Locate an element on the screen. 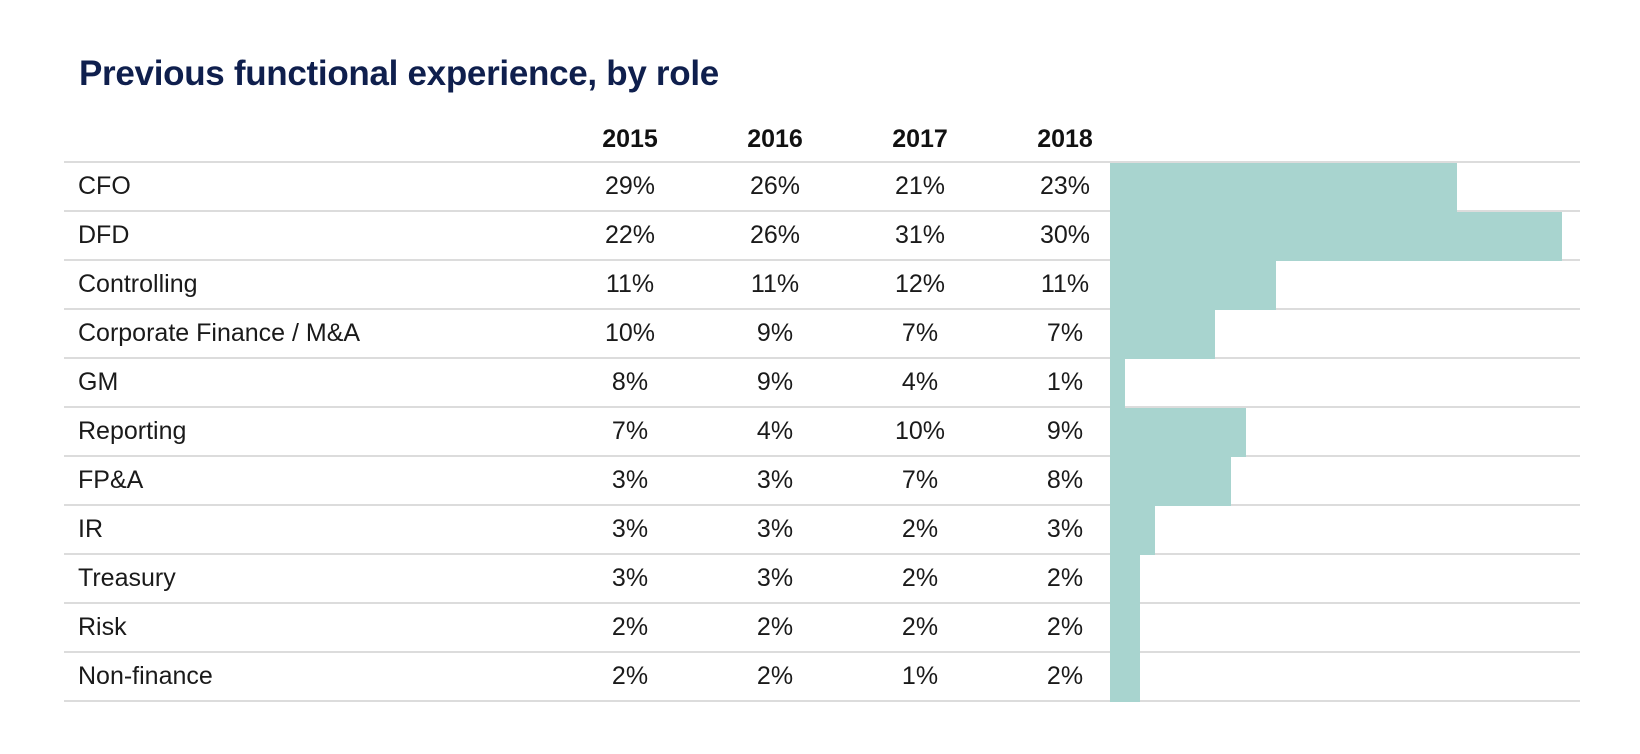  value-cell-2015: 7% is located at coordinates (630, 431).